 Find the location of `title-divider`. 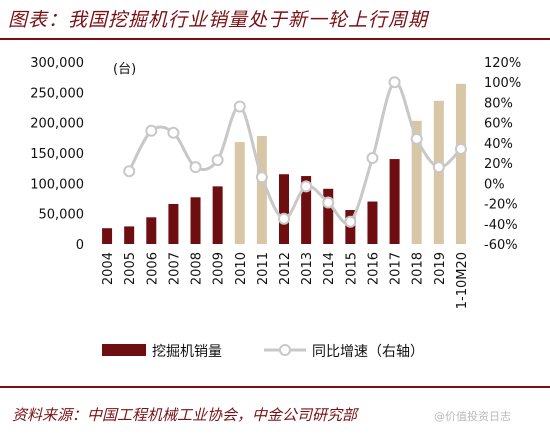

title-divider is located at coordinates (275, 39).